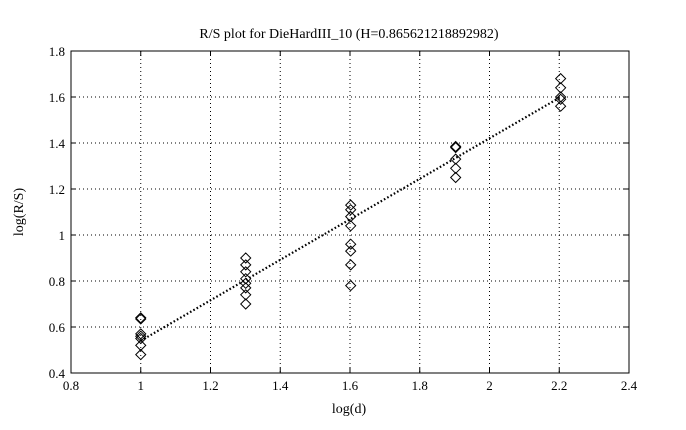 This screenshot has height=430, width=686. Describe the element at coordinates (57, 51) in the screenshot. I see `y-tick-label: 1.8` at that location.